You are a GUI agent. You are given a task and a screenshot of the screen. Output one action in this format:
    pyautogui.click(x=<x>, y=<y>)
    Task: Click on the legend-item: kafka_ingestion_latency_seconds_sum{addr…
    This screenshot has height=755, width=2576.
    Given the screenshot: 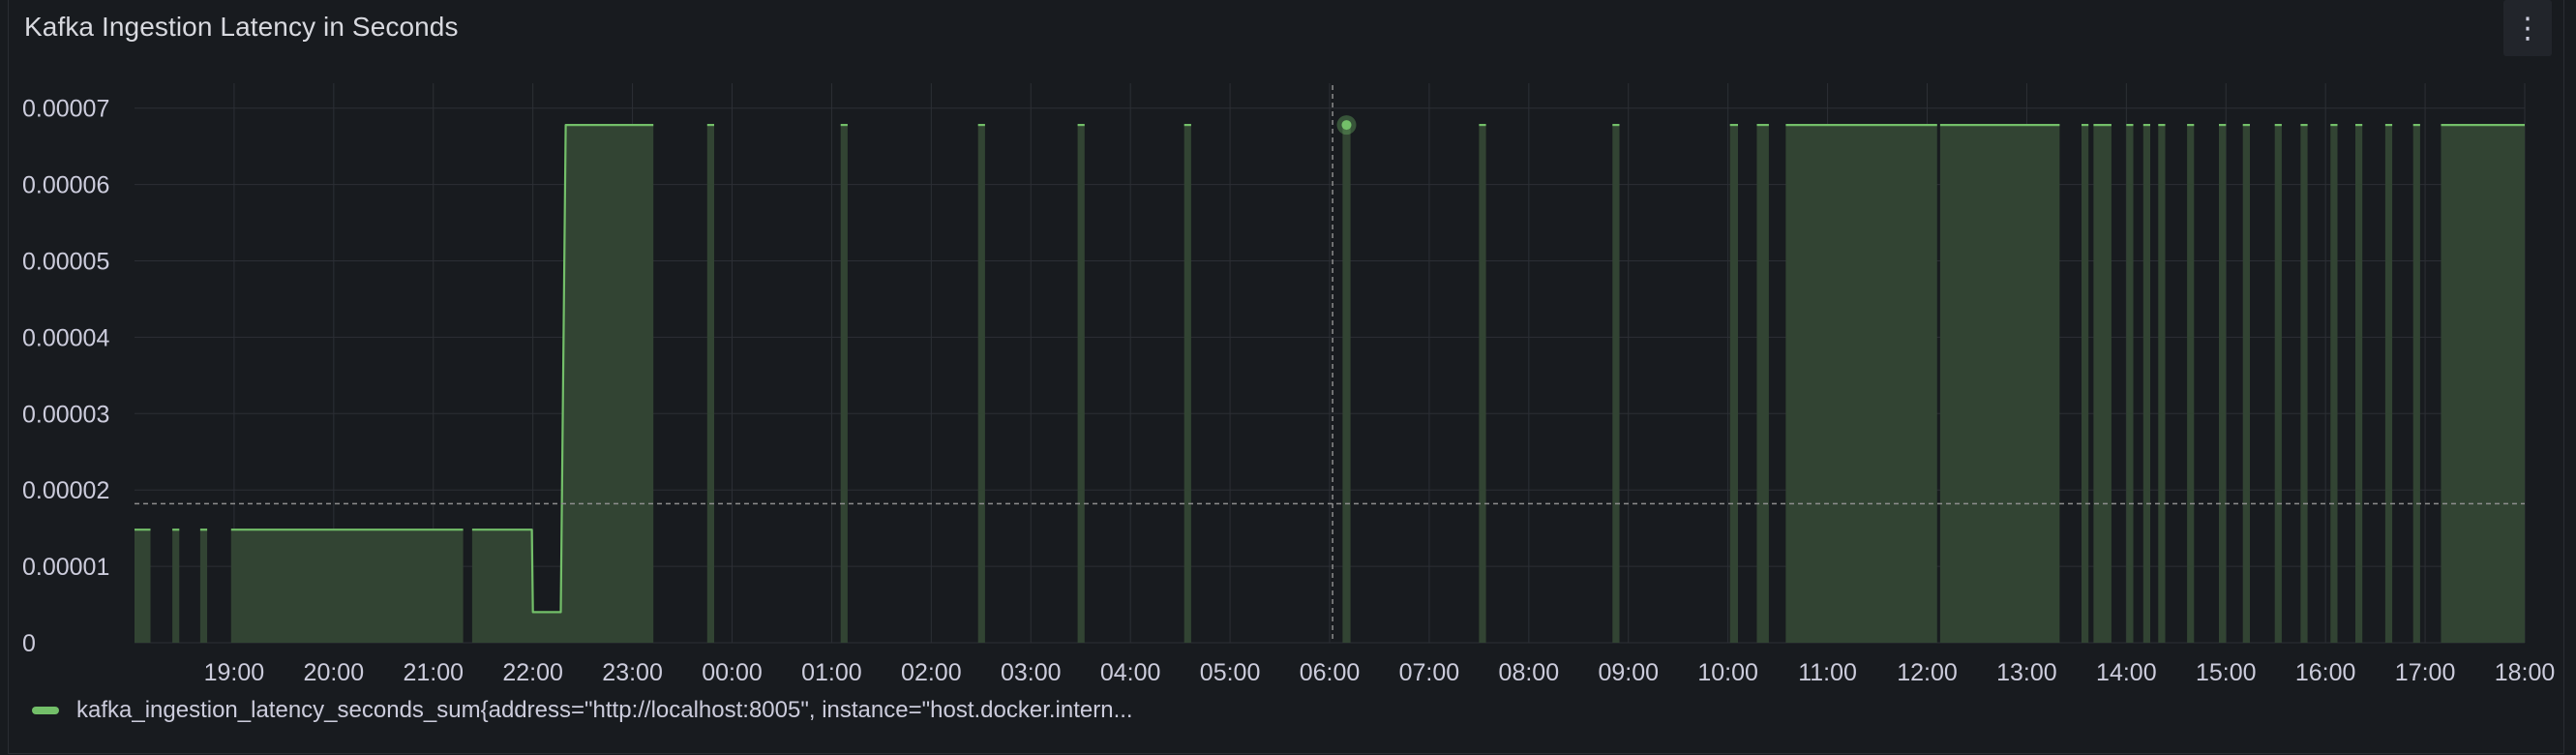 What is the action you would take?
    pyautogui.click(x=582, y=710)
    